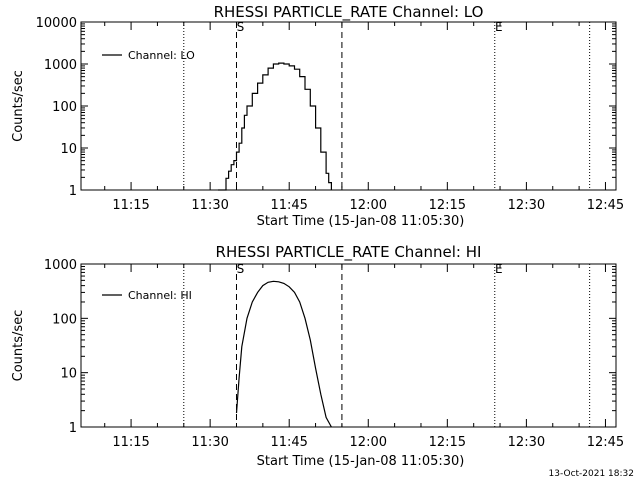 The image size is (640, 480). Describe the element at coordinates (349, 12) in the screenshot. I see `chart-title: RHESSI PARTICLE_RATE Channel: LO` at that location.